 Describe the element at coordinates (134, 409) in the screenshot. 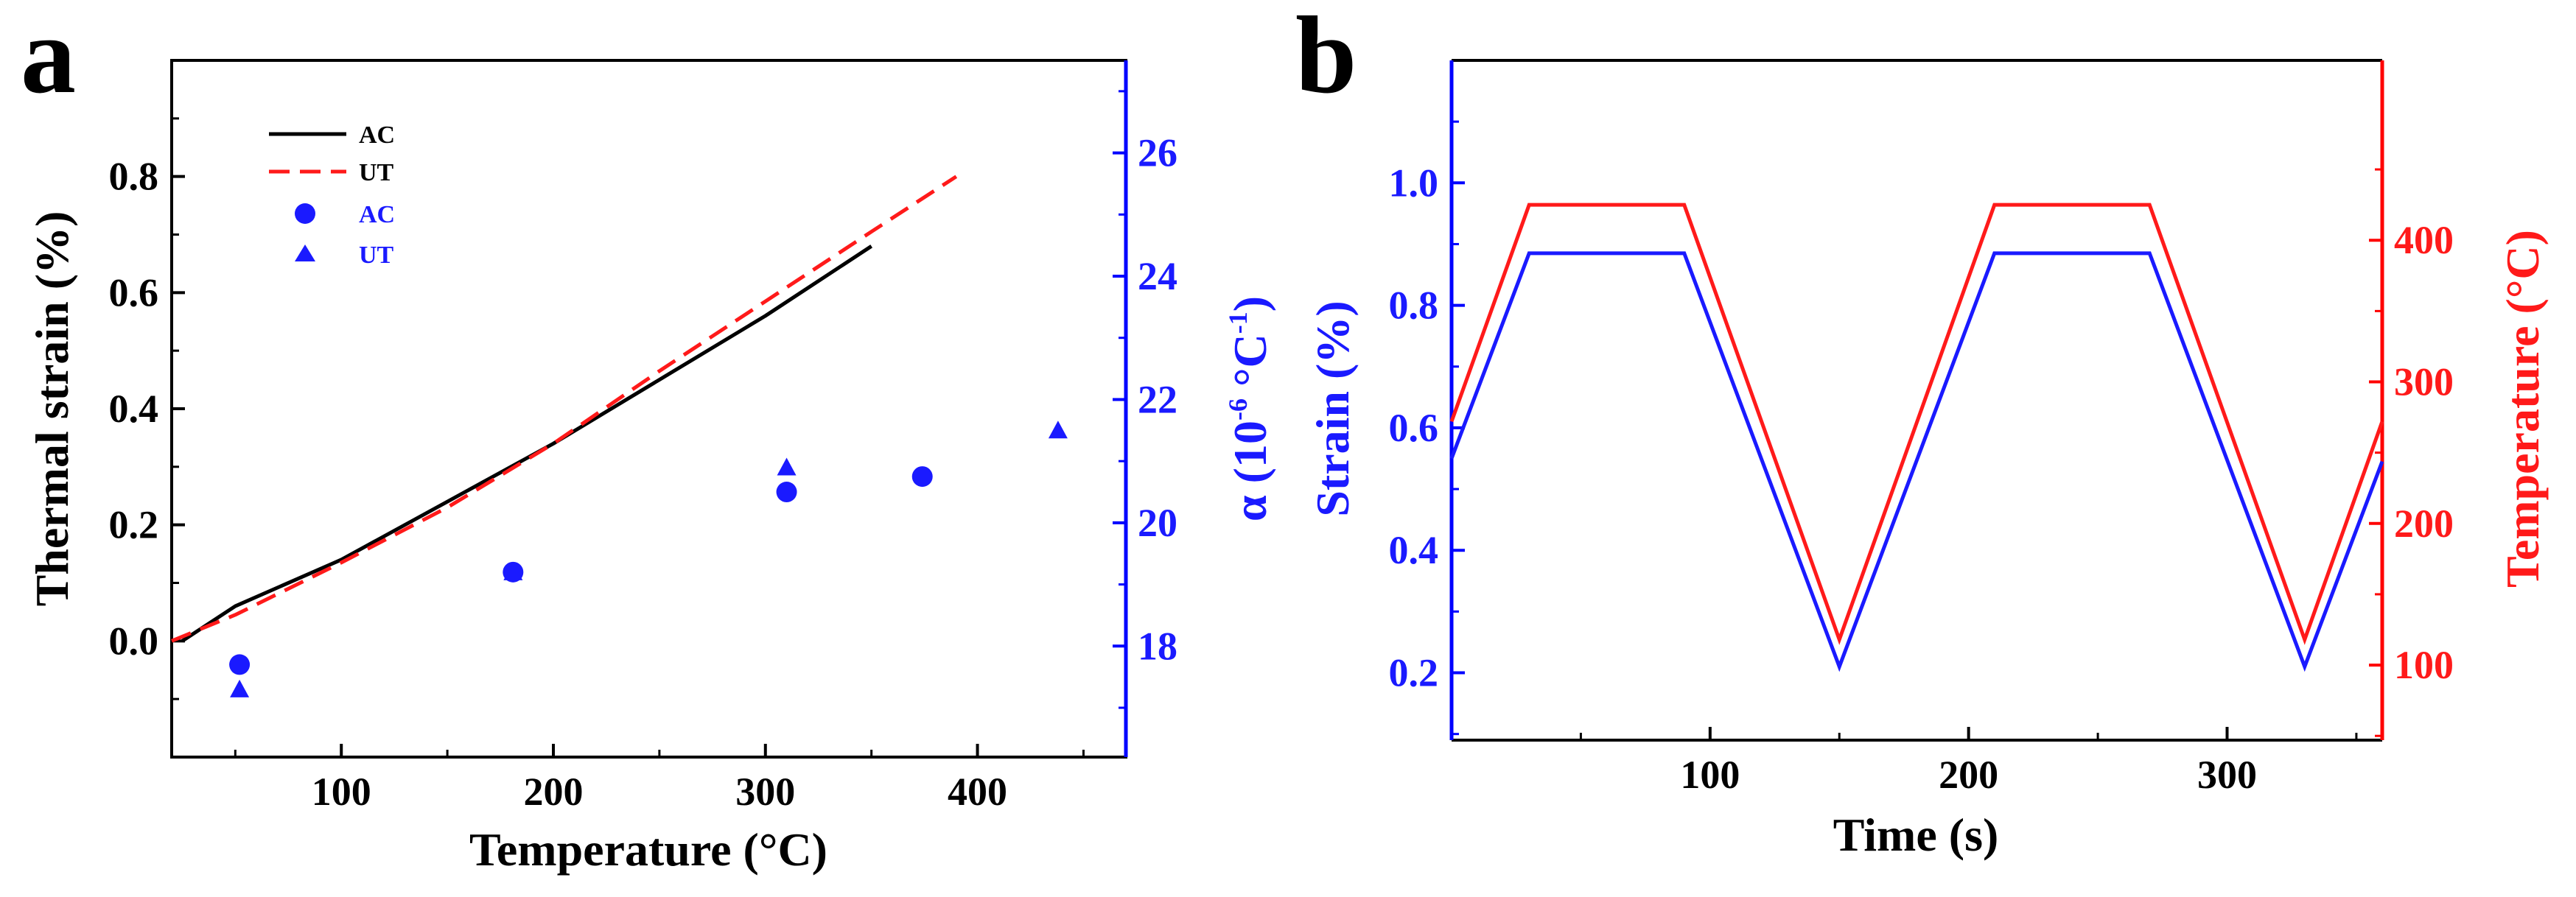

I see `y-tick-label-a: 0.4` at that location.